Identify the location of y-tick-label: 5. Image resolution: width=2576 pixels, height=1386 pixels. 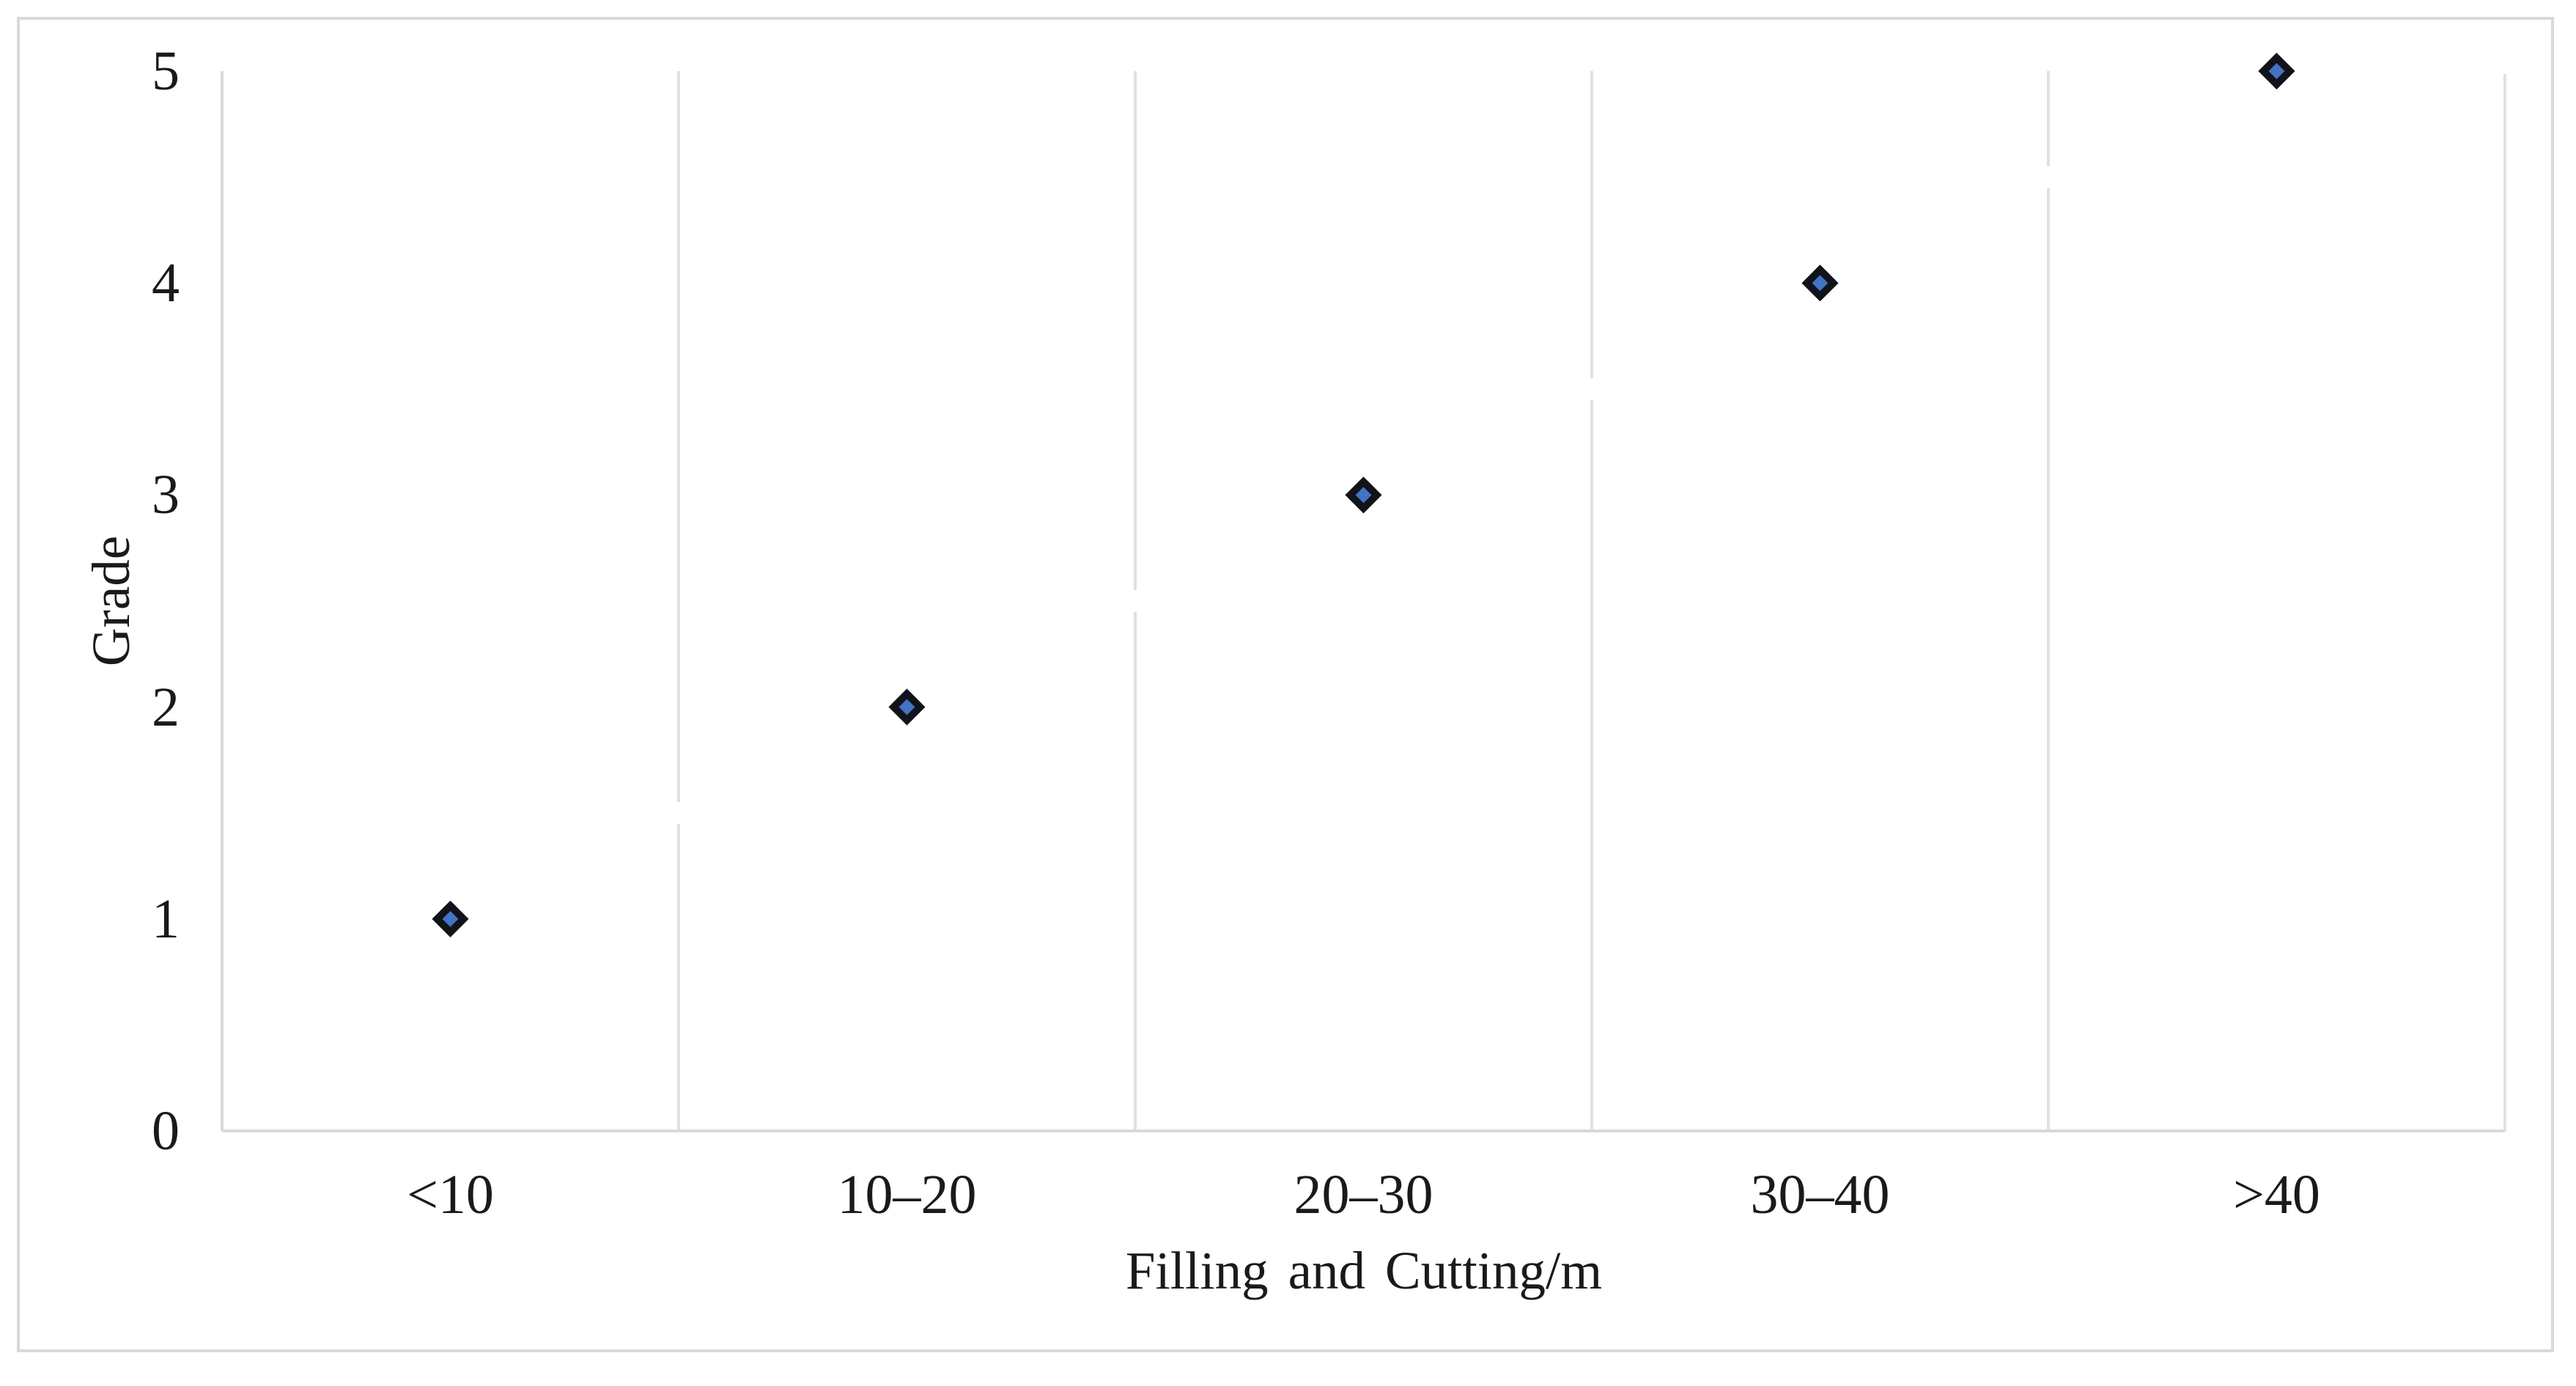
(166, 71).